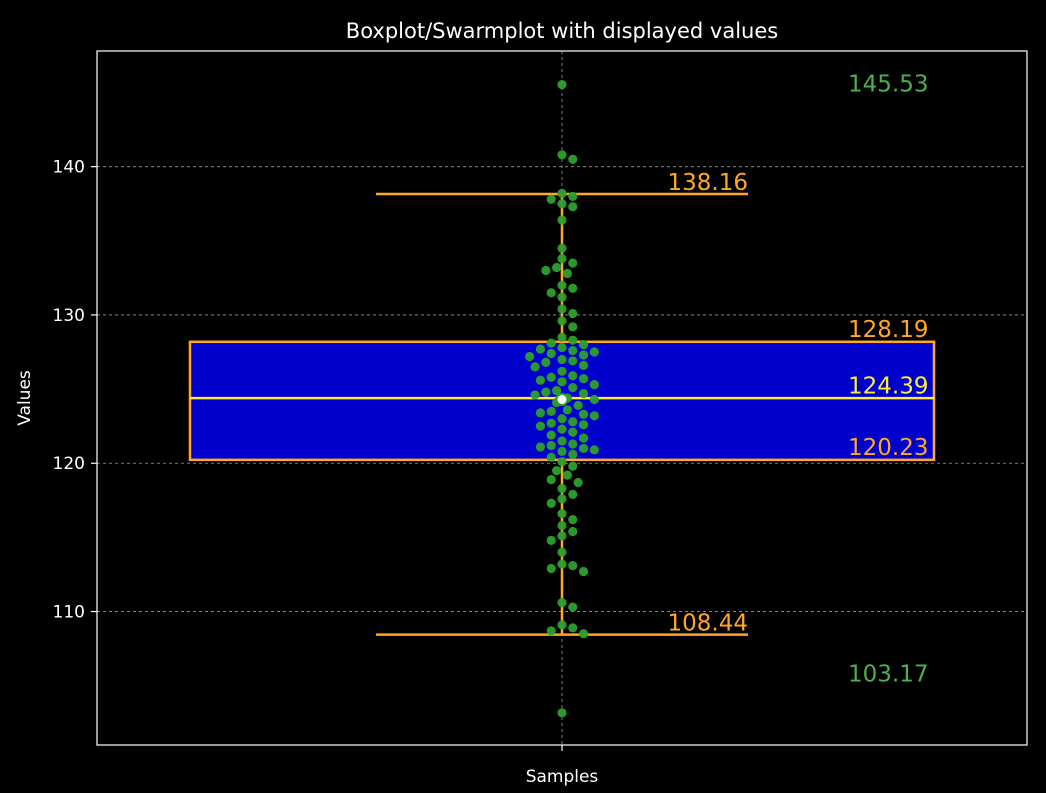  Describe the element at coordinates (888, 674) in the screenshot. I see `label-min: 103.17` at that location.